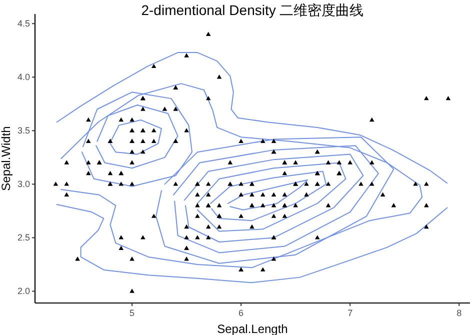 This screenshot has width=474, height=335. What do you see at coordinates (23, 184) in the screenshot?
I see `y-tick-label: 3.0` at bounding box center [23, 184].